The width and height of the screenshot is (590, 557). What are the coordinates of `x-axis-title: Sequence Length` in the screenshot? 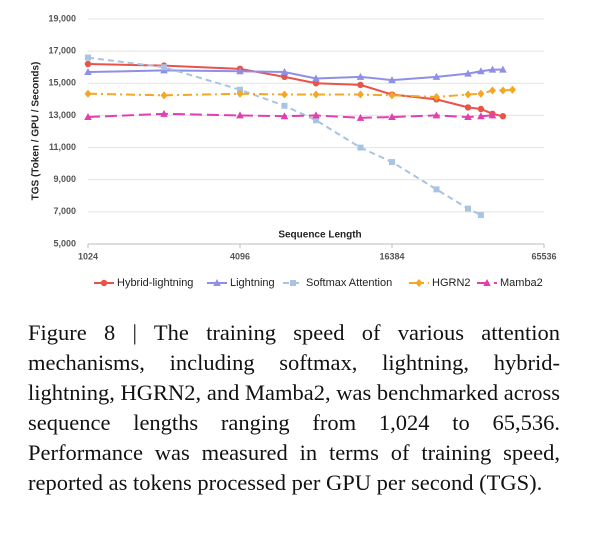 It's located at (319, 235).